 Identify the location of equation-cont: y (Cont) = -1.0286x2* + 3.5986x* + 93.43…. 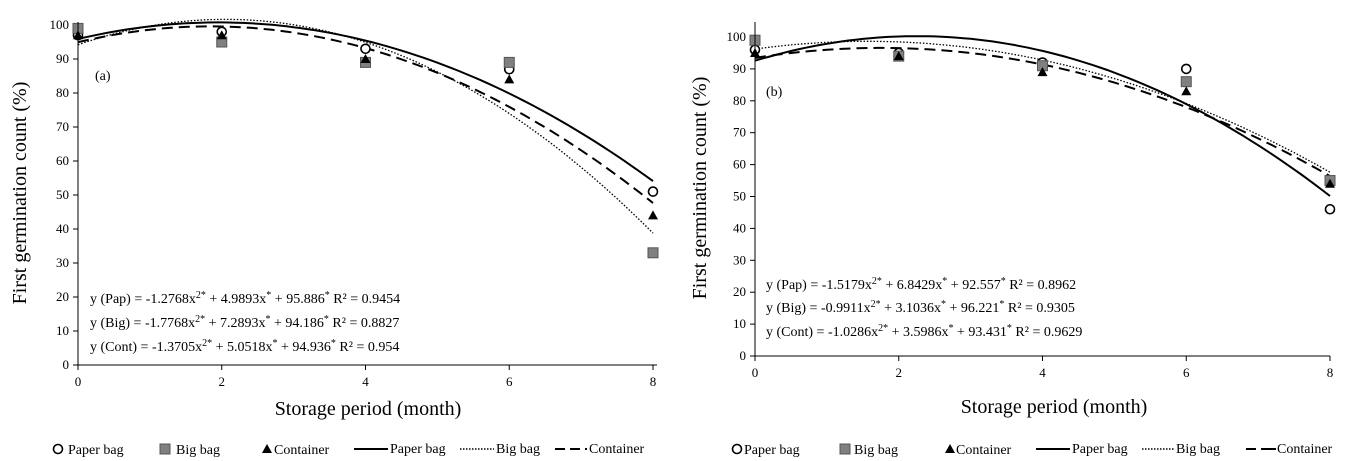
(924, 331).